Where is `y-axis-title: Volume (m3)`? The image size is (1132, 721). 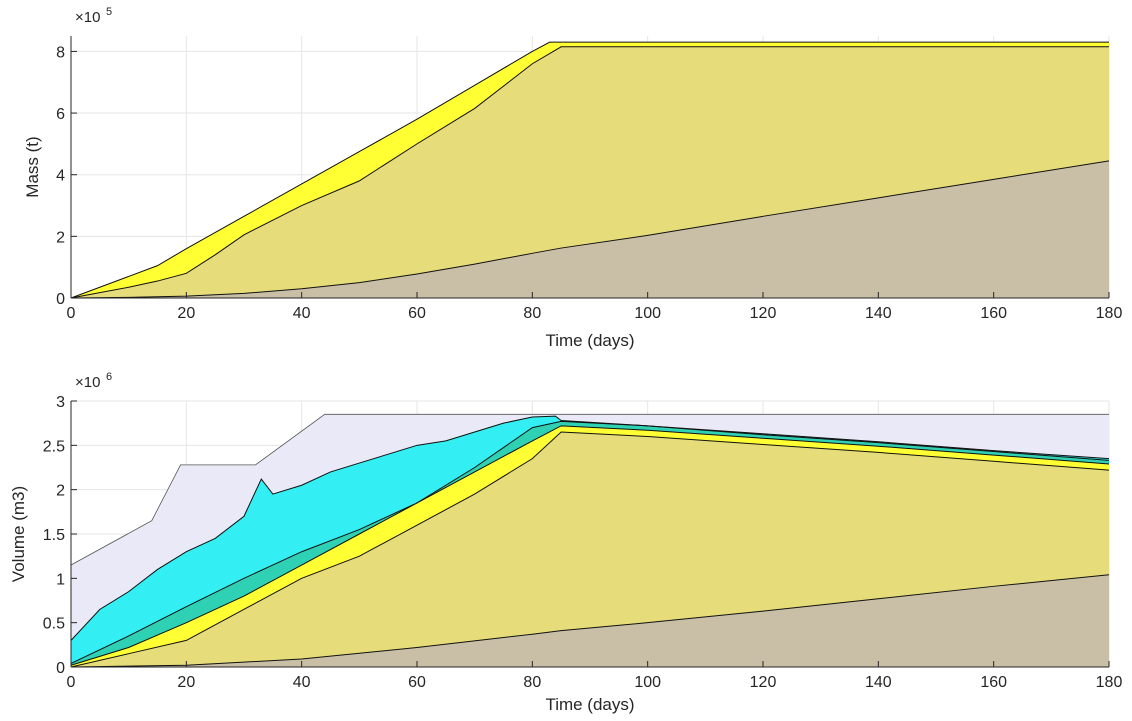
y-axis-title: Volume (m3) is located at coordinates (18, 534).